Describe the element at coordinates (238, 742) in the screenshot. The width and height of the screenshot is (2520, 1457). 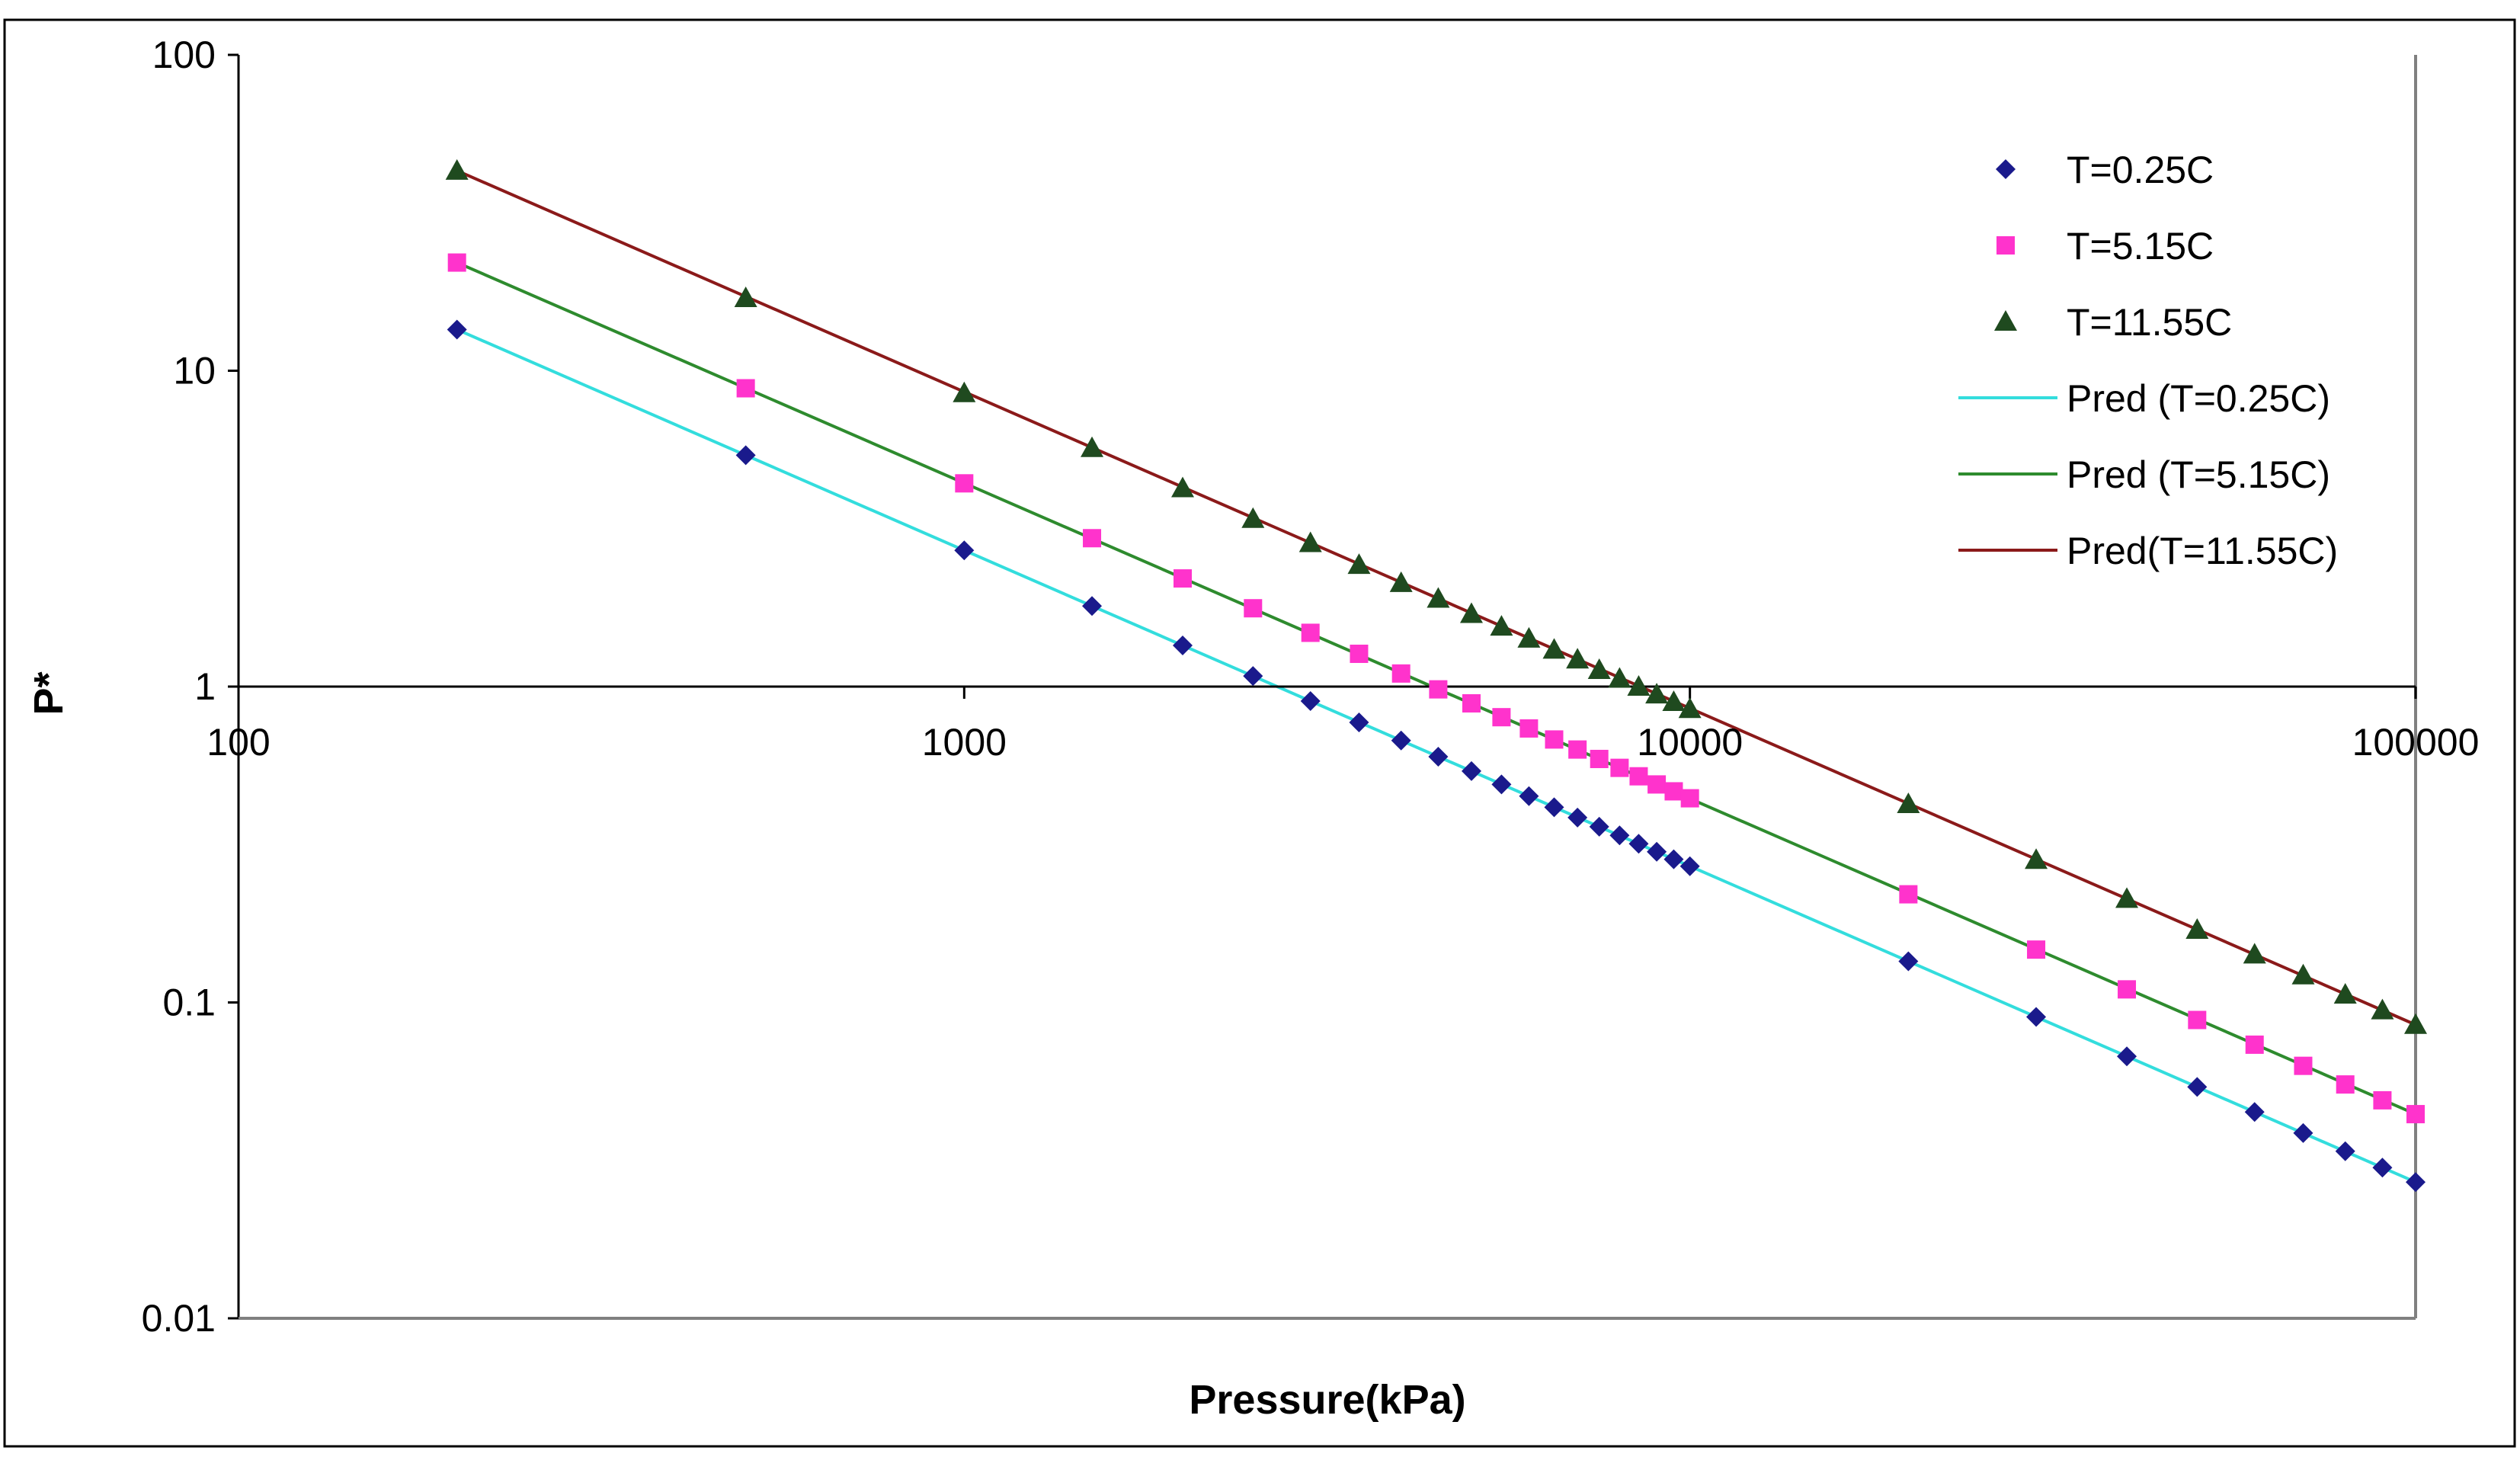
I see `x-tick-label: 100` at that location.